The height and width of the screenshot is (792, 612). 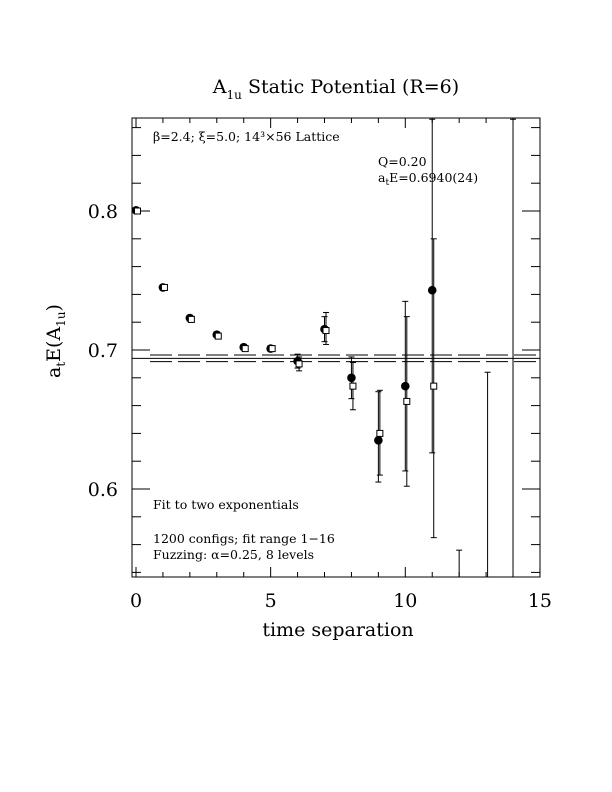 What do you see at coordinates (271, 601) in the screenshot?
I see `x-tick-label: 5` at bounding box center [271, 601].